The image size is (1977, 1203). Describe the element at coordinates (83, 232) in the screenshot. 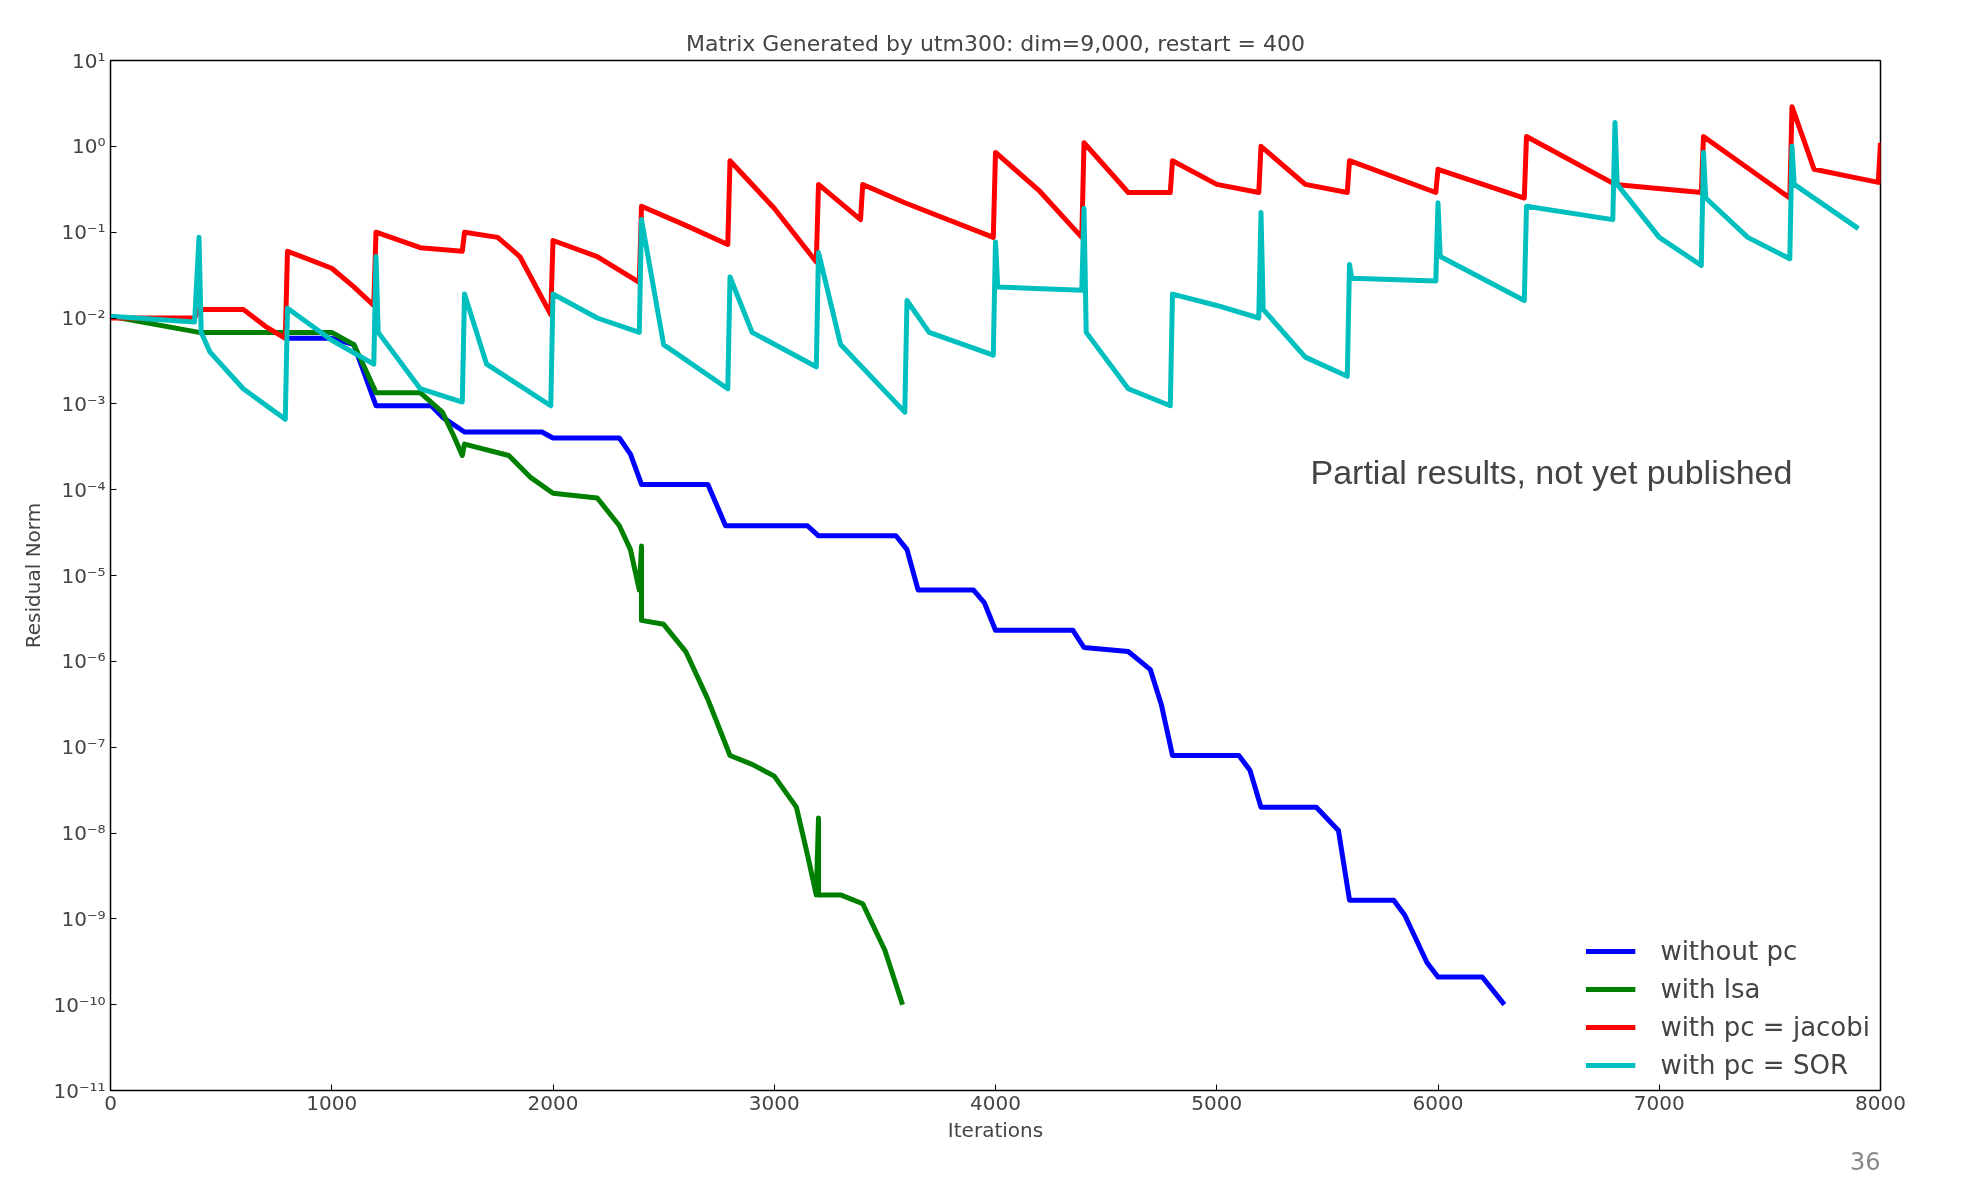

I see `y-tick-label: 10⁻¹` at that location.